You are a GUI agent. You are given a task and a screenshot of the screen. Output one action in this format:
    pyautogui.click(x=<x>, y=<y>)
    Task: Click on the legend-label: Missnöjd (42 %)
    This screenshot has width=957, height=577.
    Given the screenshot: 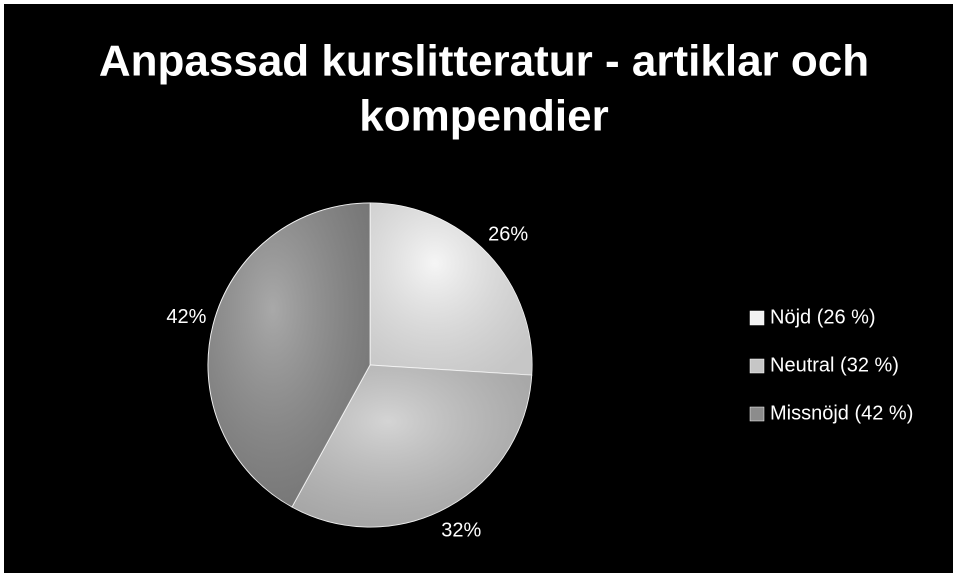 What is the action you would take?
    pyautogui.click(x=841, y=413)
    